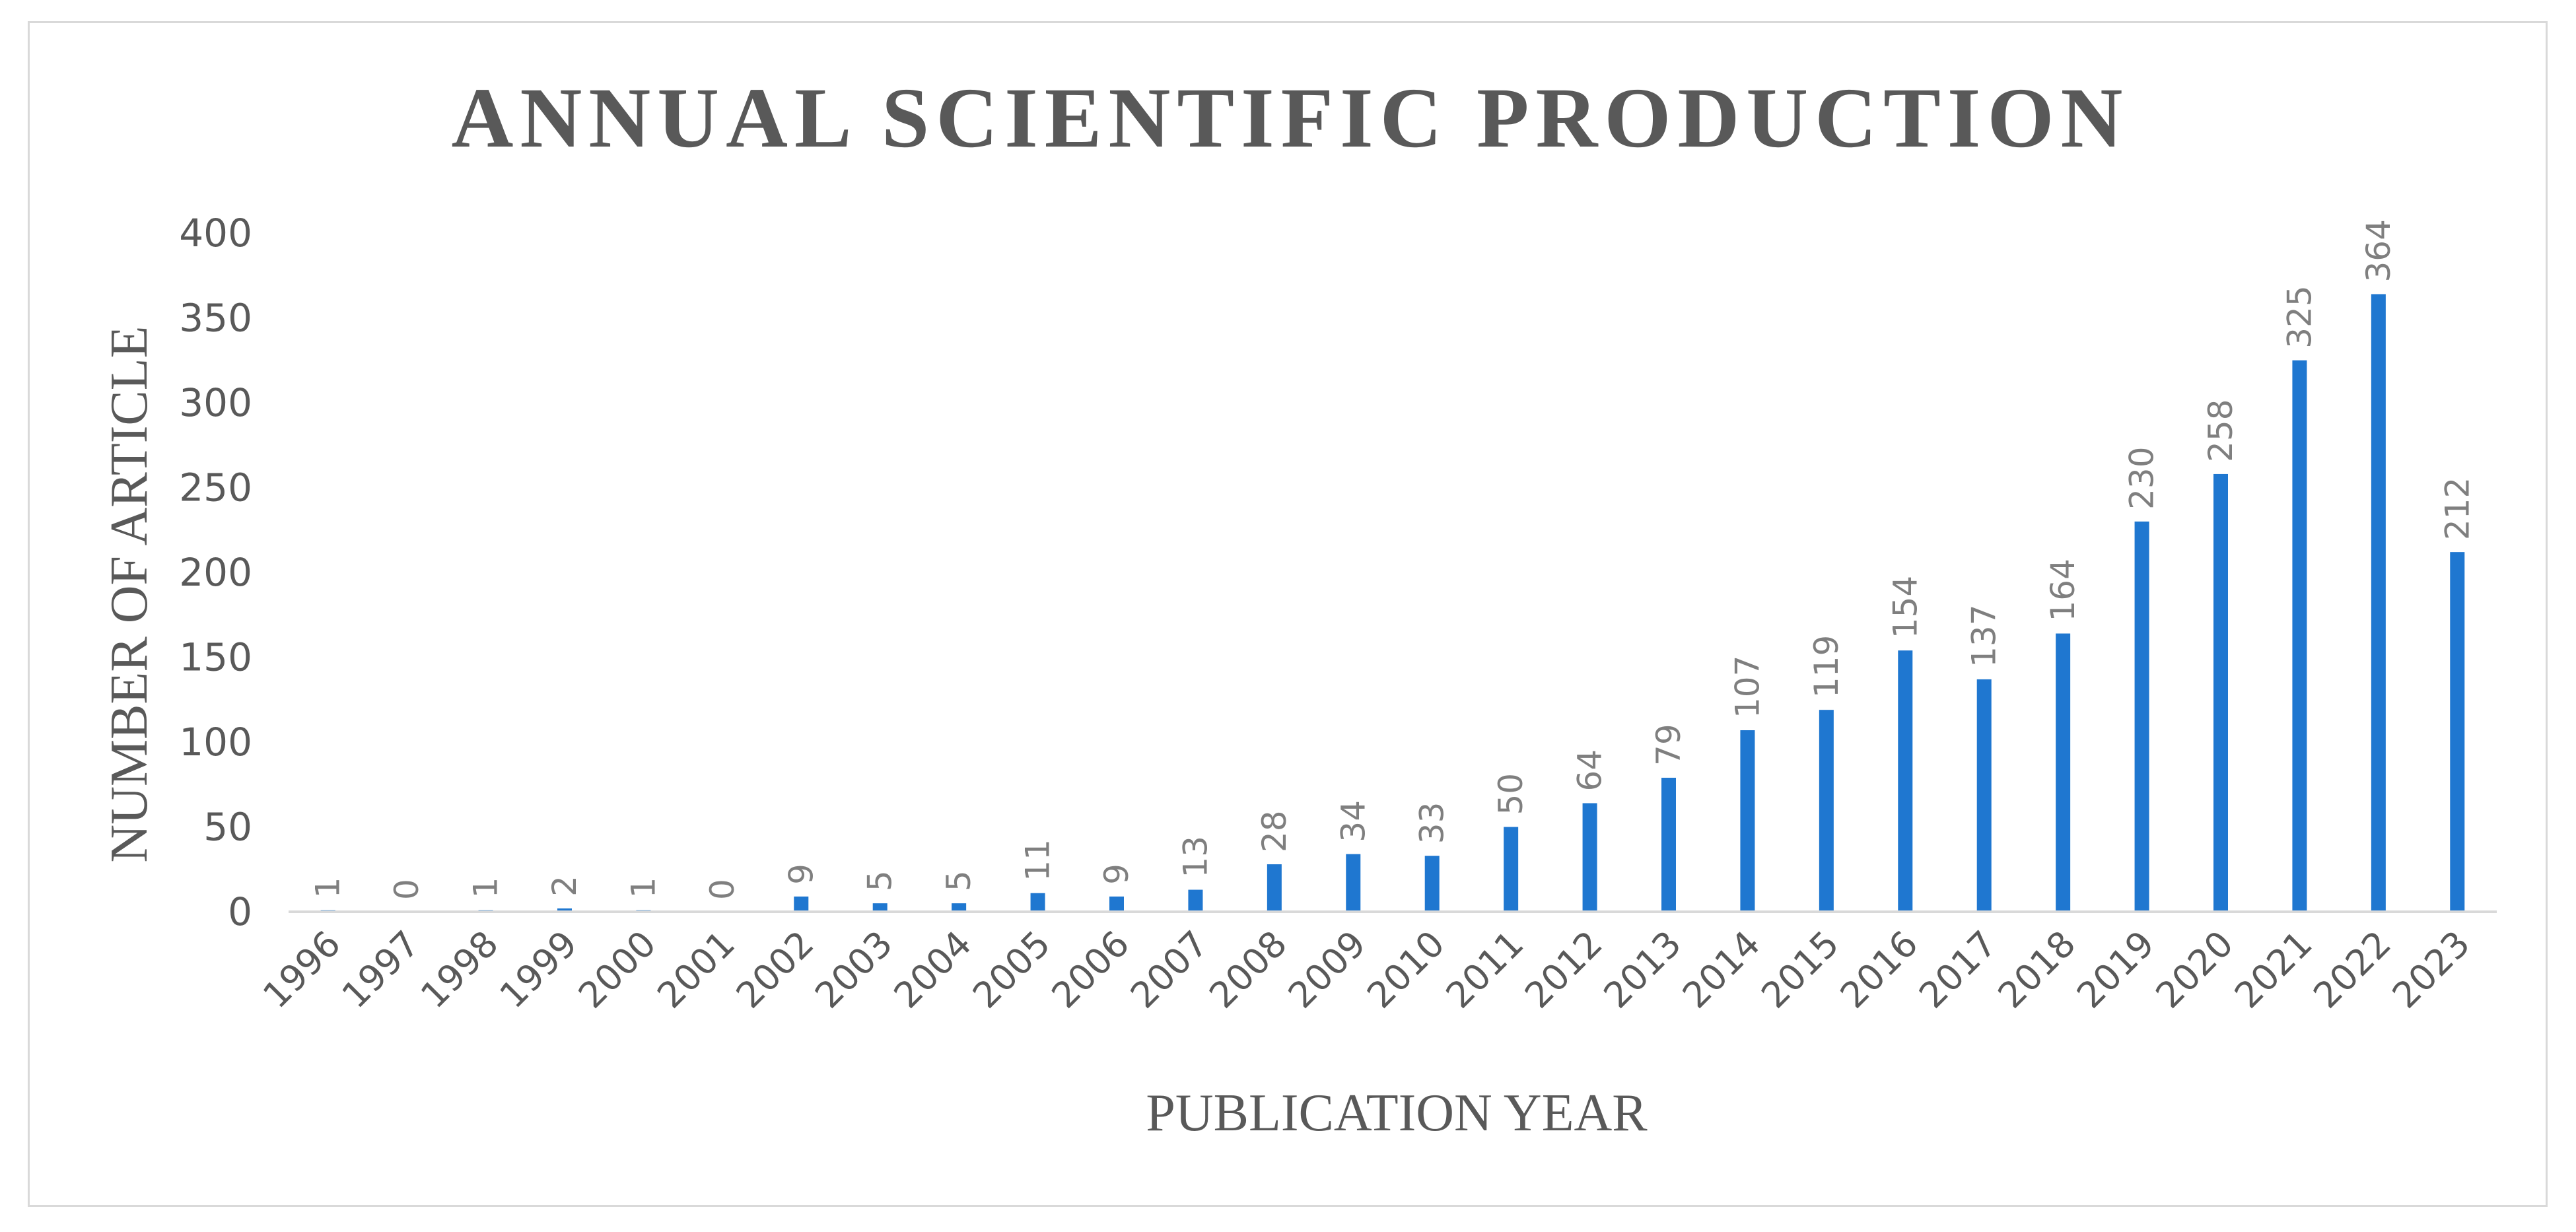 The width and height of the screenshot is (2576, 1232). What do you see at coordinates (1590, 770) in the screenshot?
I see `data-label: 64` at bounding box center [1590, 770].